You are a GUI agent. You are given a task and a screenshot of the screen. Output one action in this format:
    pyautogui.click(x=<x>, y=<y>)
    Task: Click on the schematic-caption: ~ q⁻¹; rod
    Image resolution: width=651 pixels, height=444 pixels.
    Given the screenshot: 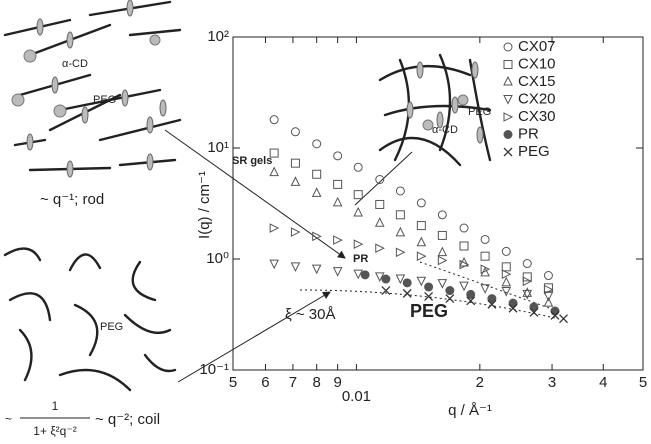 What is the action you would take?
    pyautogui.click(x=72, y=199)
    